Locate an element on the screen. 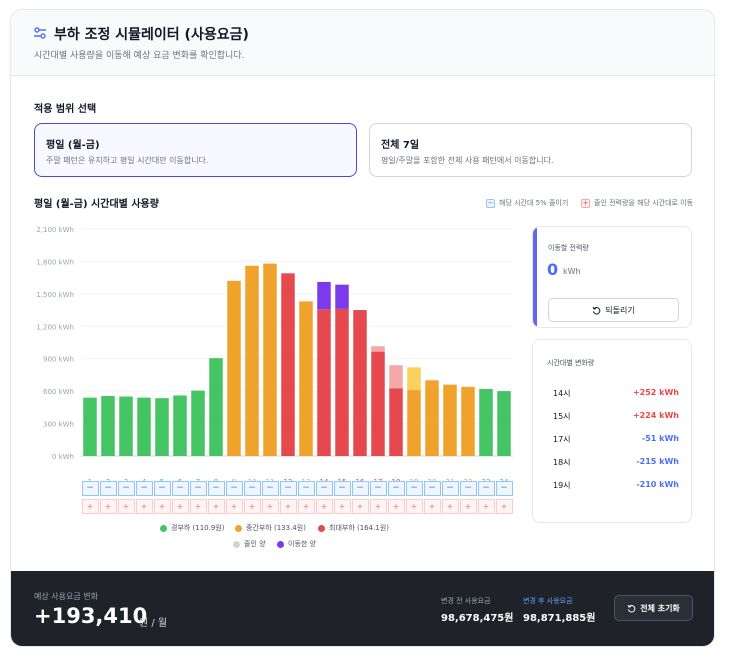  scope-option-all-week: 전체 7일 평일/주말을 포함한 전체 사용 패턴에서 이동합니다. is located at coordinates (530, 150).